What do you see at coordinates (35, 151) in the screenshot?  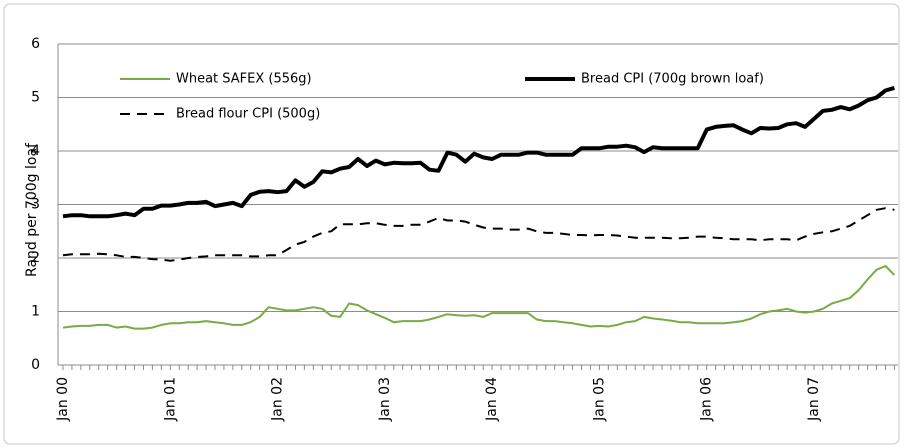 I see `y-tick-label: 4` at bounding box center [35, 151].